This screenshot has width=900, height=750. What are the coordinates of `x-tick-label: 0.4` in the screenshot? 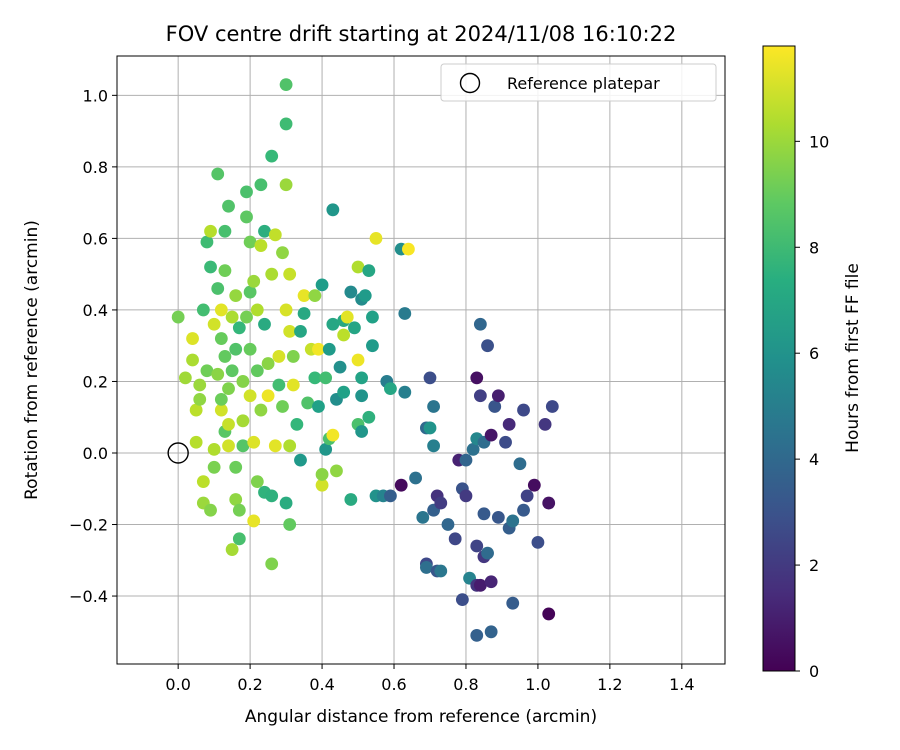 It's located at (321, 684).